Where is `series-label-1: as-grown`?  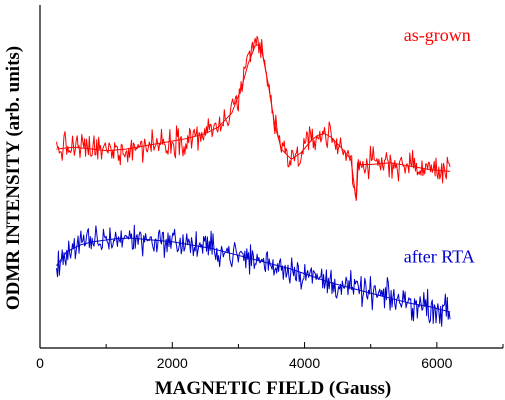 series-label-1: as-grown is located at coordinates (437, 35).